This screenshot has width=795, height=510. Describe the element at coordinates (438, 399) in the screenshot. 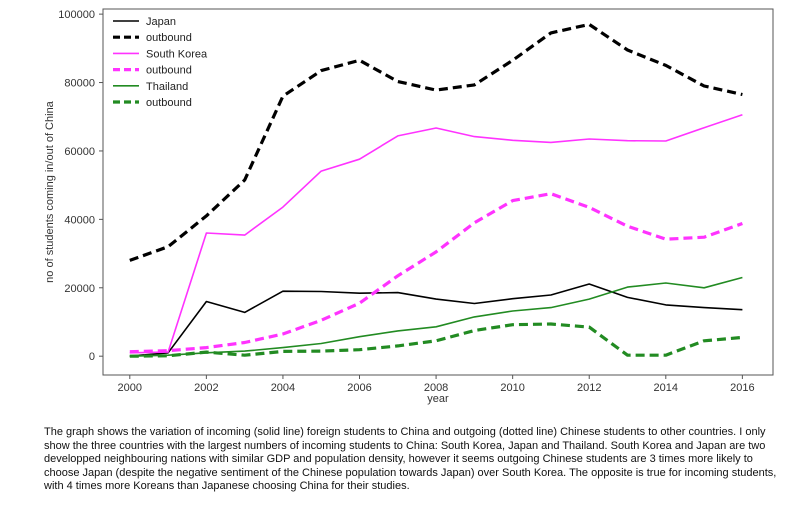

I see `x-axis-label: year` at that location.